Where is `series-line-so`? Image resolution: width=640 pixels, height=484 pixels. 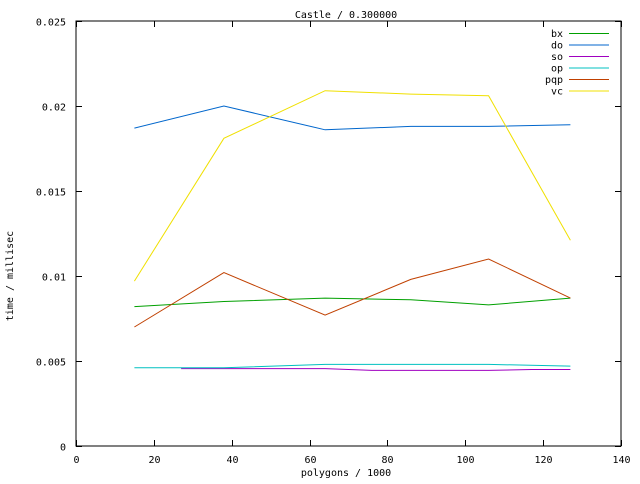 series-line-so is located at coordinates (376, 369).